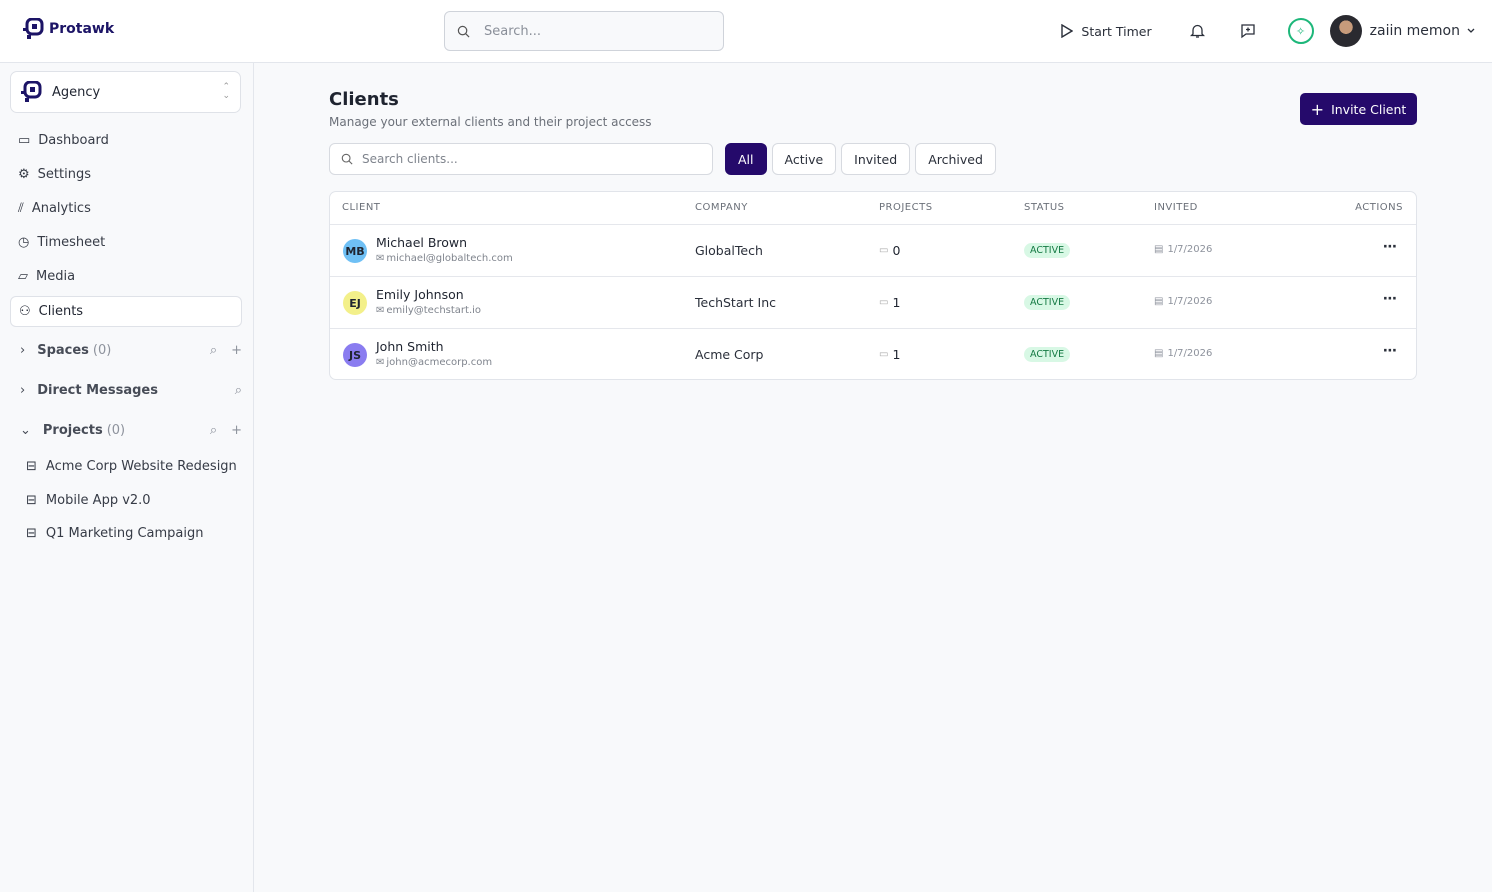 The width and height of the screenshot is (1492, 892). Describe the element at coordinates (115, 533) in the screenshot. I see `project-item: ⊟ Q1 Marketing Campaign` at that location.